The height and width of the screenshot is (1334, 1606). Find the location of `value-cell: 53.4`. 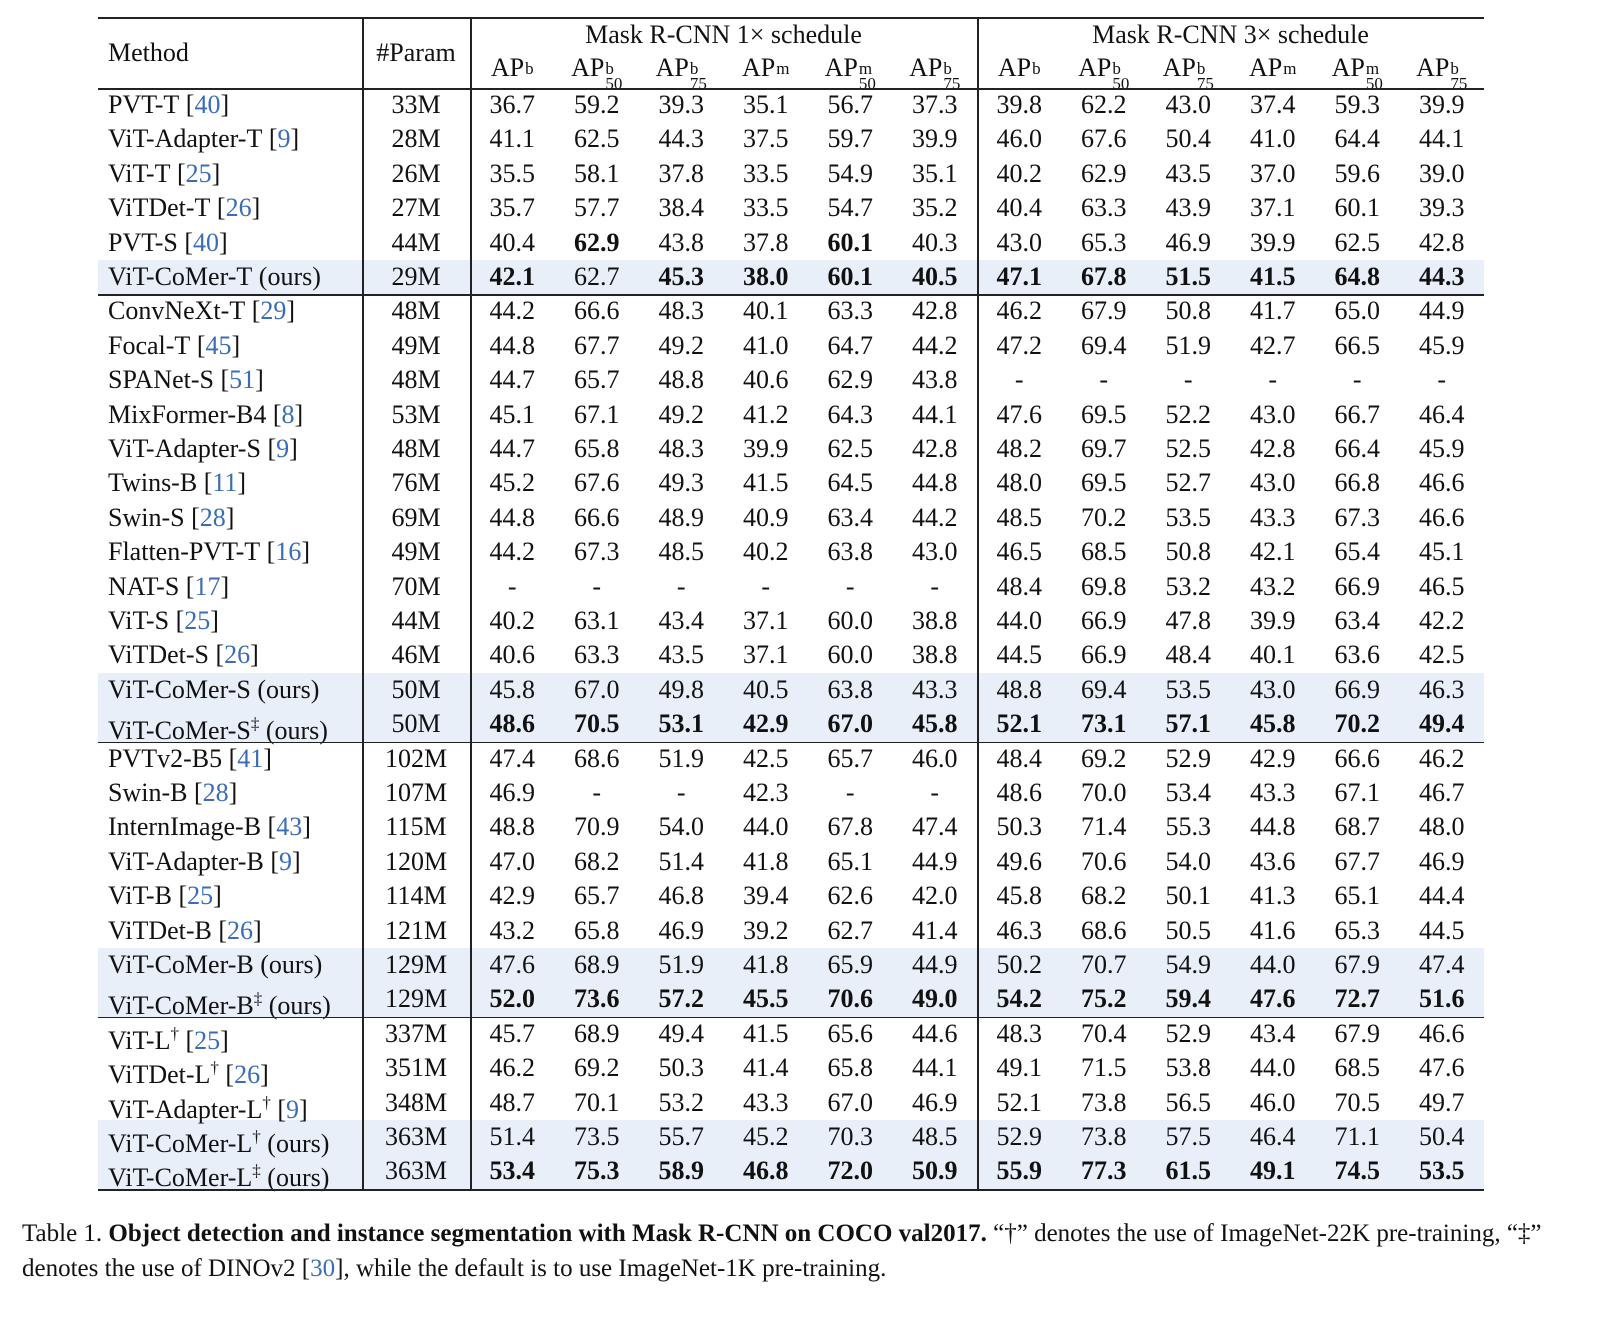

value-cell: 53.4 is located at coordinates (512, 1171).